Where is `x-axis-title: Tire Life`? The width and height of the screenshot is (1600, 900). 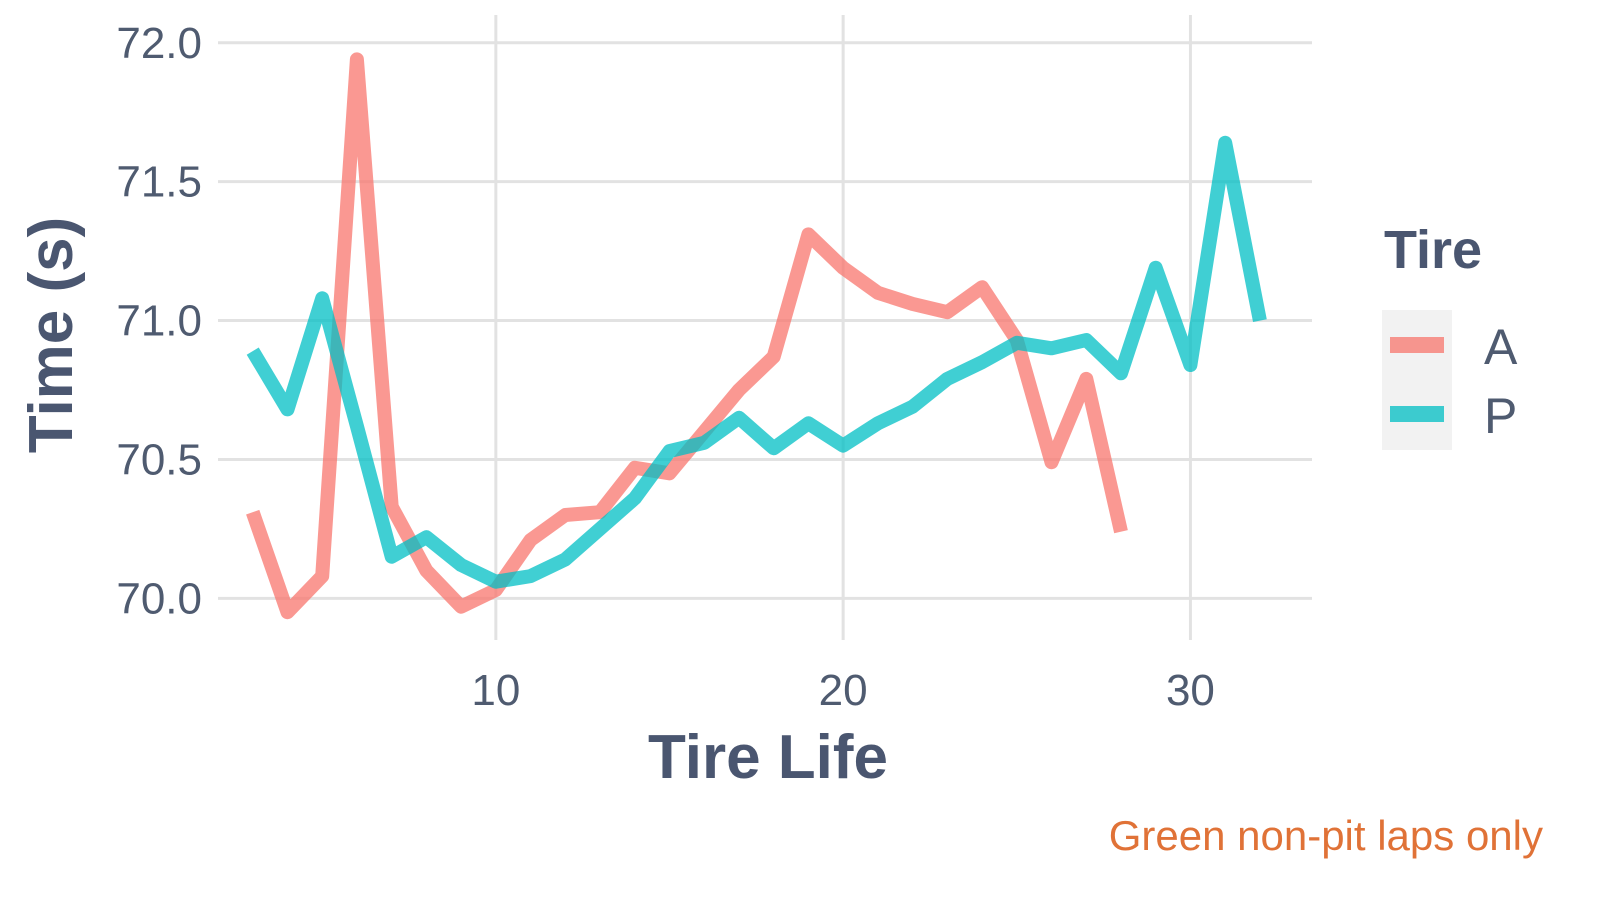
x-axis-title: Tire Life is located at coordinates (768, 757).